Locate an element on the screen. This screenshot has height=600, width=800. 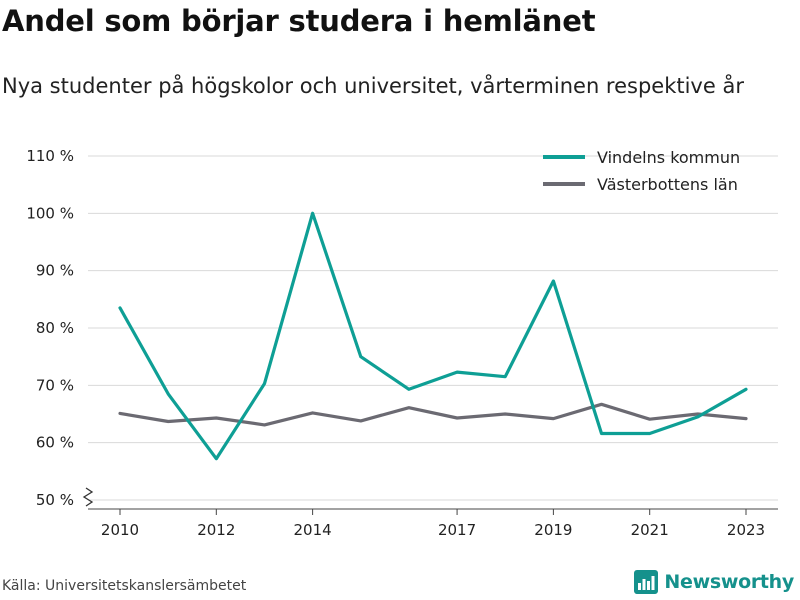
brand-logo: Newsworthy is located at coordinates (714, 582).